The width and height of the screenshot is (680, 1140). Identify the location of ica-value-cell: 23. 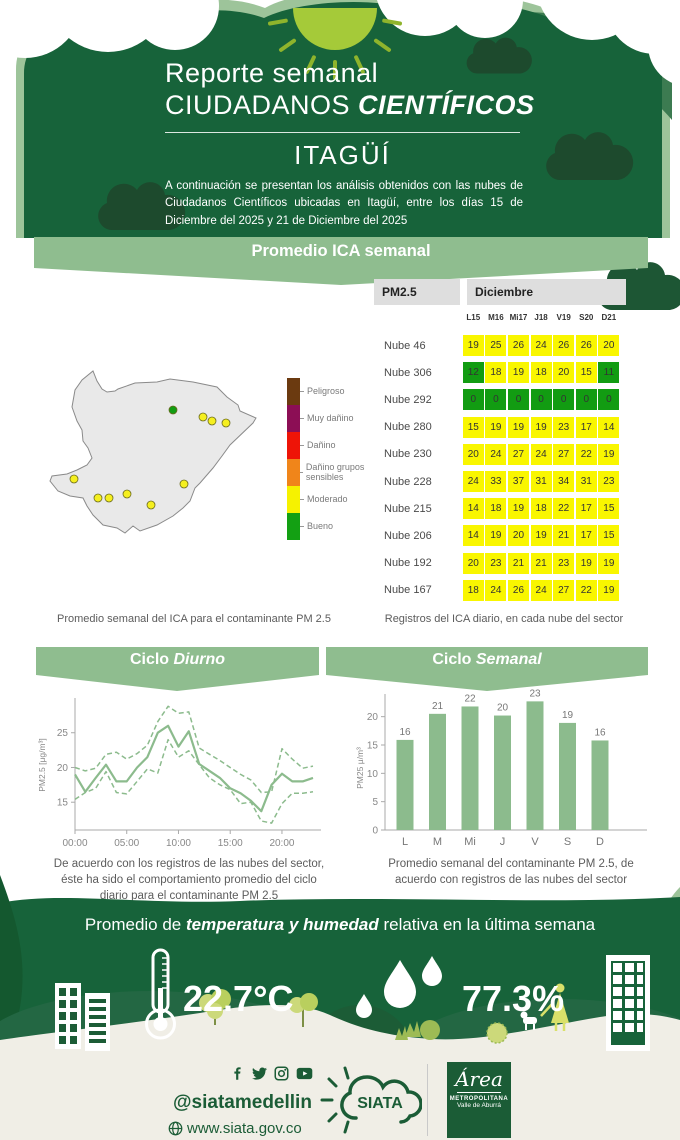
(564, 563).